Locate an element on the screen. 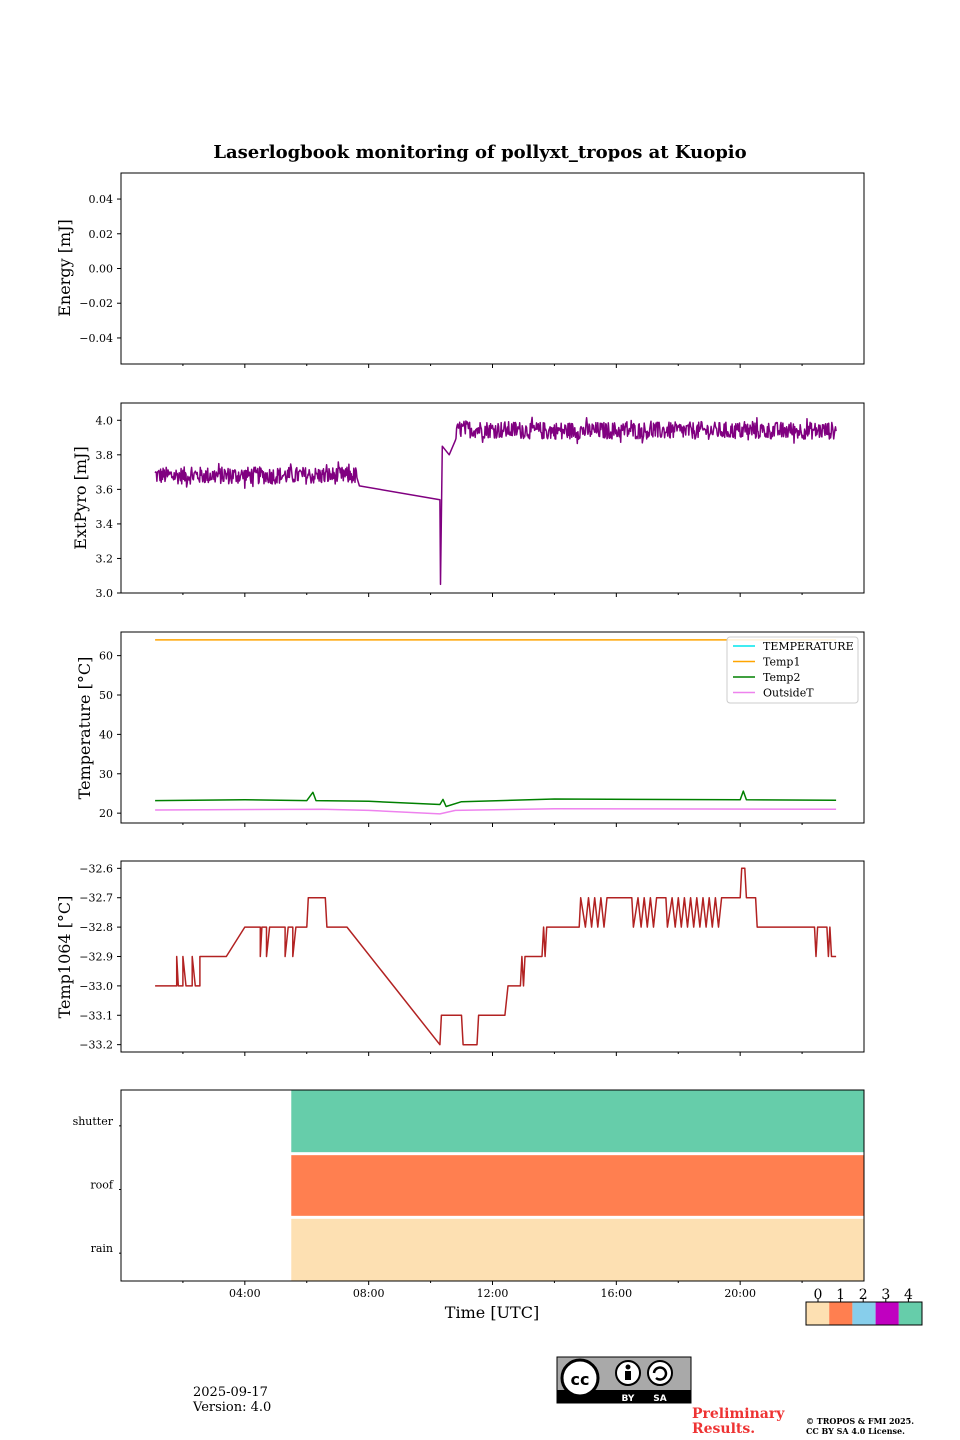 This screenshot has width=960, height=1440. cc-by-text: BY is located at coordinates (628, 1399).